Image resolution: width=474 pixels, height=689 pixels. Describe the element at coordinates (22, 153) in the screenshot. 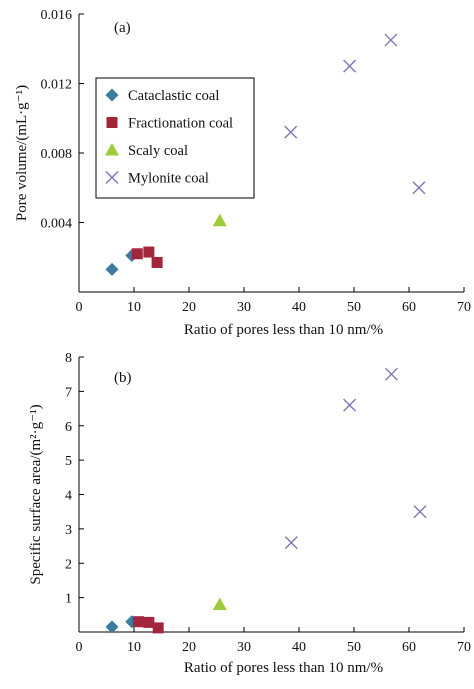

I see `y-axis-title: Pore volume/(mL·g⁻¹)` at that location.